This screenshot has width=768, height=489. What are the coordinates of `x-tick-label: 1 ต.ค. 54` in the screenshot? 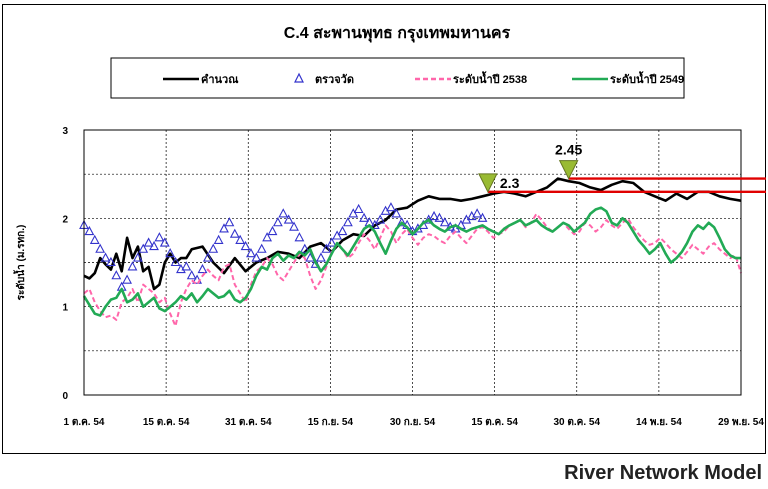 It's located at (84, 422).